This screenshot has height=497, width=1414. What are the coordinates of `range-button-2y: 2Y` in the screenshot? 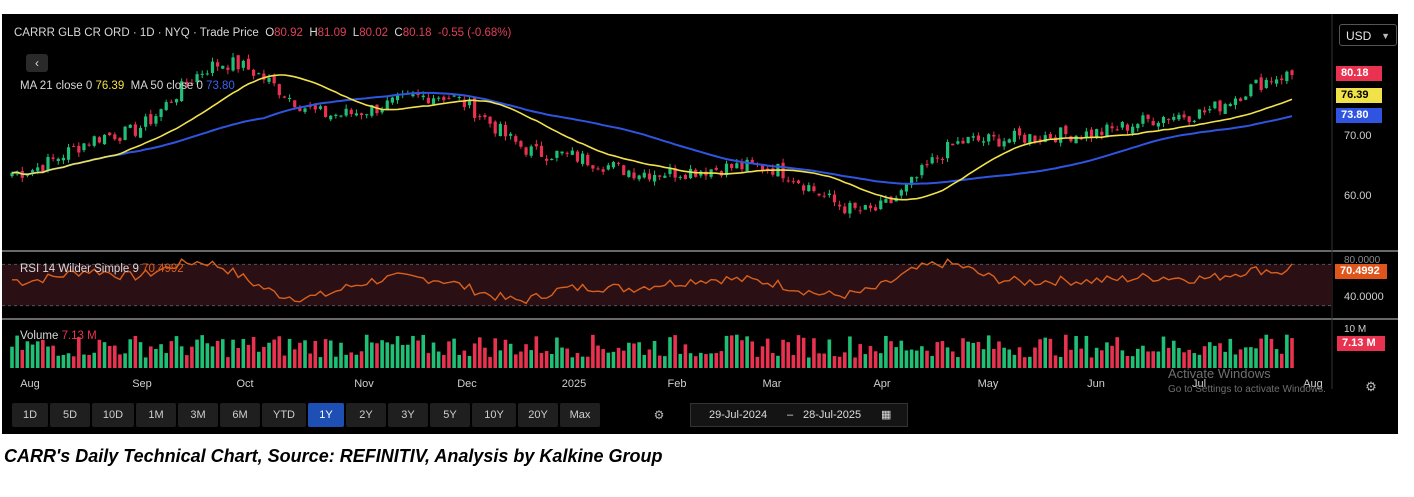 It's located at (366, 415).